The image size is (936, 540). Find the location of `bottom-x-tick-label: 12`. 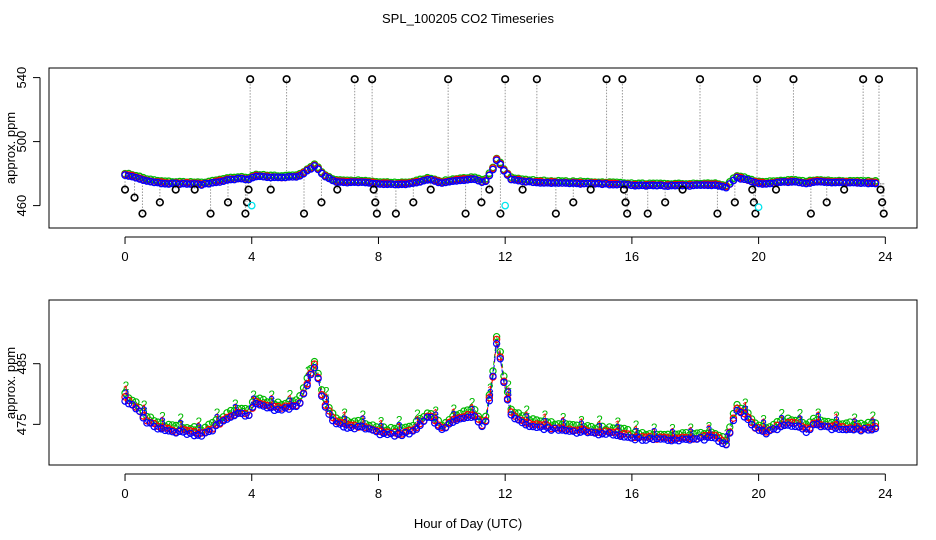

bottom-x-tick-label: 12 is located at coordinates (505, 493).